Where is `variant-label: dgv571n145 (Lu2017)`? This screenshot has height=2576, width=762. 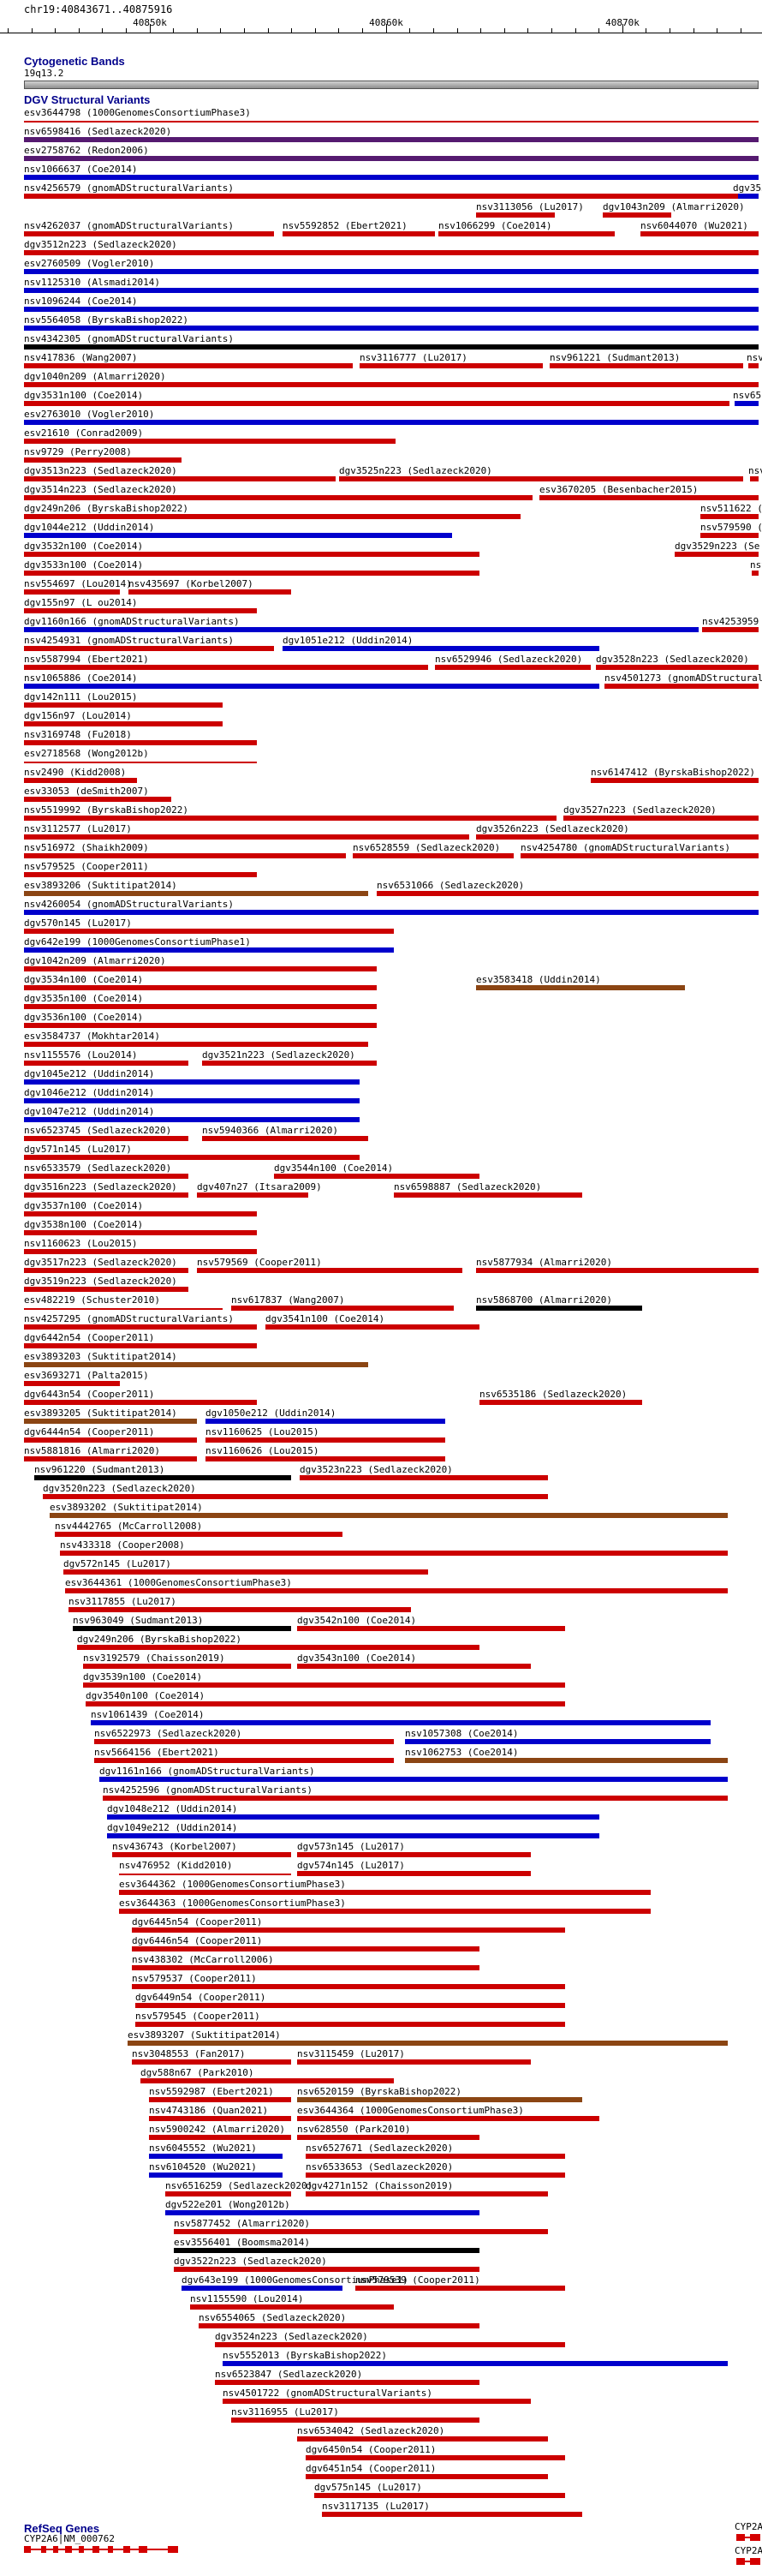
variant-label: dgv571n145 (Lu2017) is located at coordinates (78, 1150).